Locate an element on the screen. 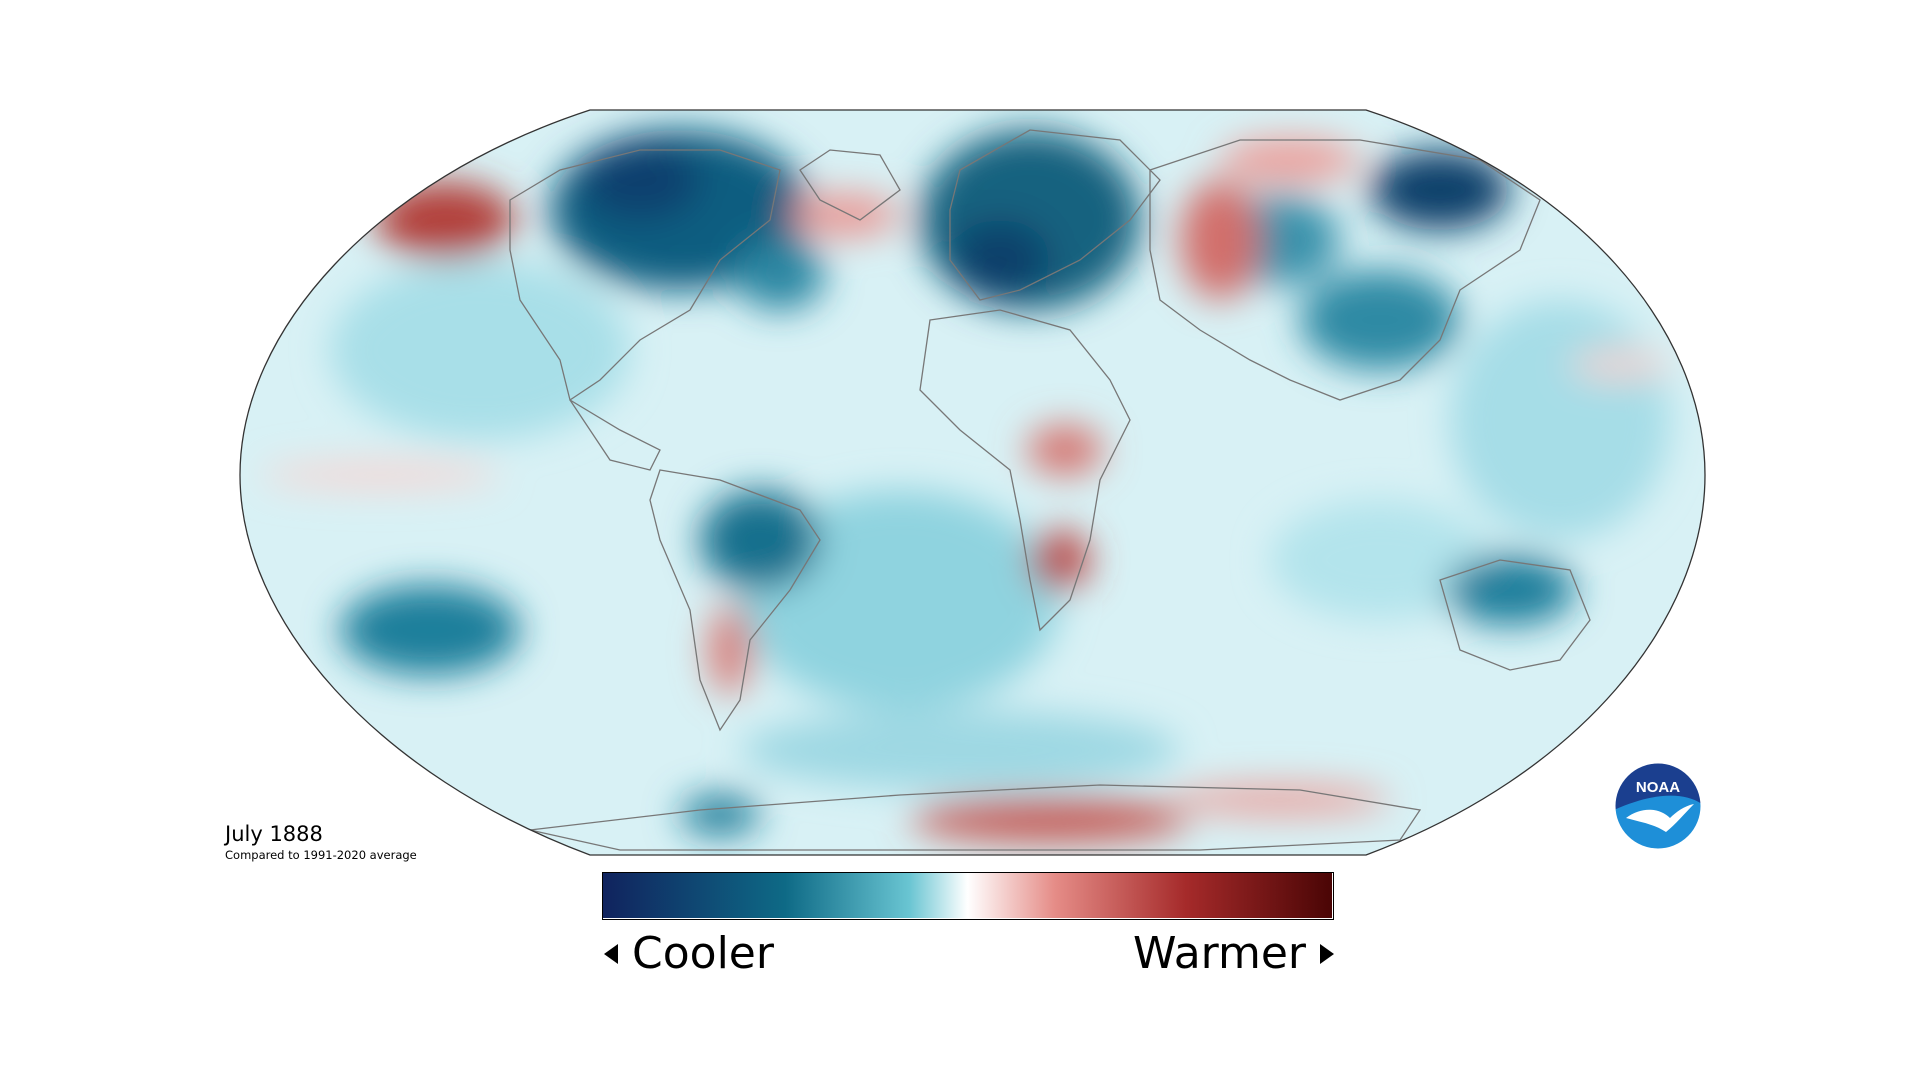 The image size is (1920, 1080). arctic-warm is located at coordinates (1290, 160).